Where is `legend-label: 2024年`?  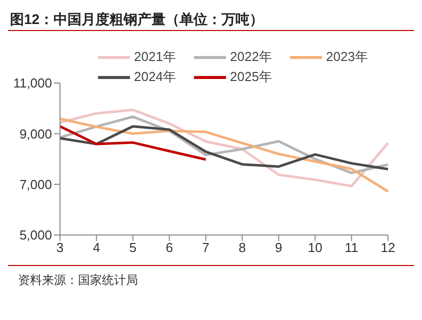
legend-label: 2024年 is located at coordinates (155, 77).